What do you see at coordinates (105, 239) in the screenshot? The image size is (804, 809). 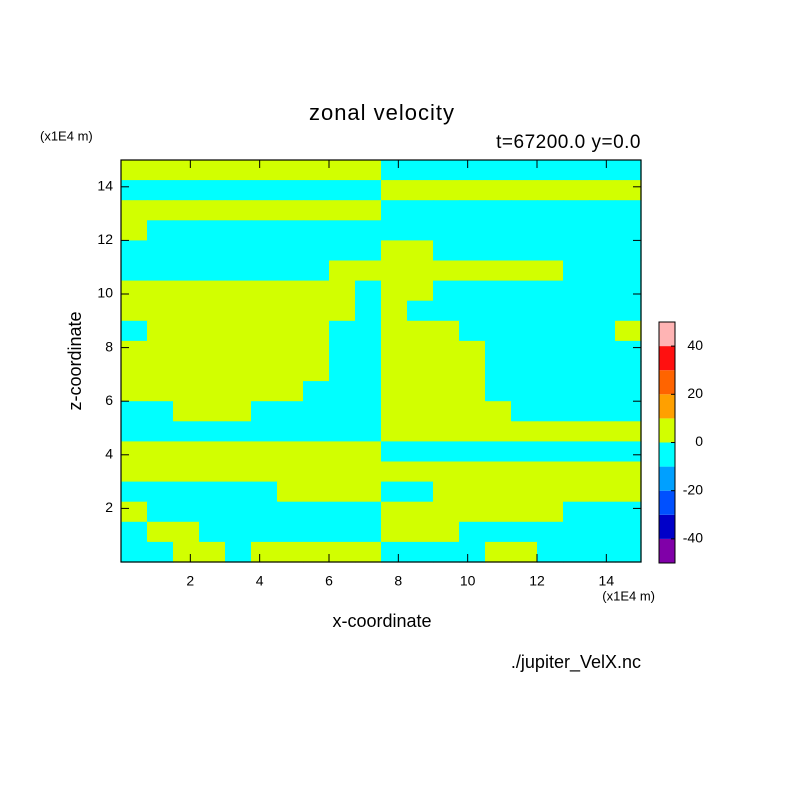 I see `y-tick-label: 12` at bounding box center [105, 239].